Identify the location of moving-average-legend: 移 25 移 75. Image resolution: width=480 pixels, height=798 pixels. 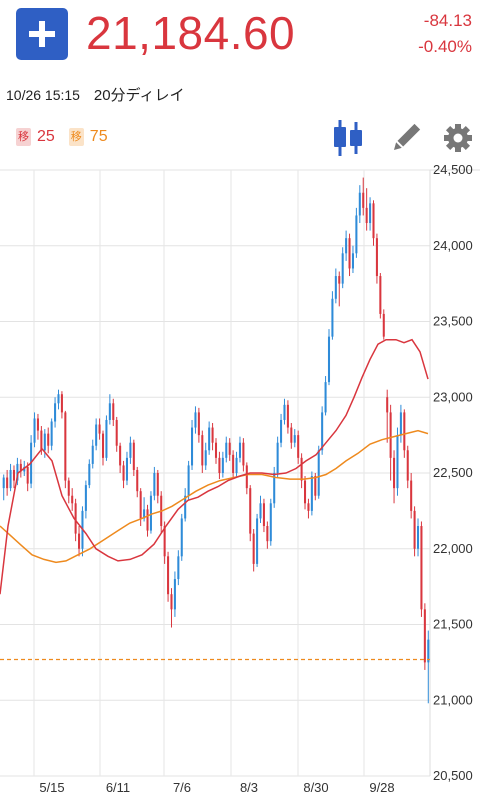
(62, 137).